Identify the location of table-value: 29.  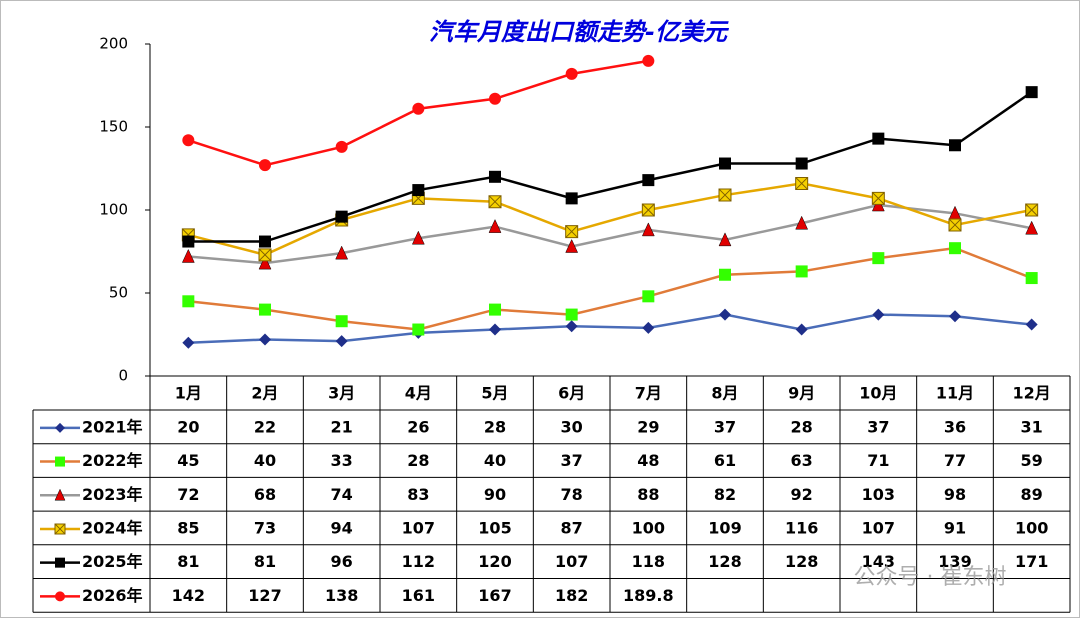
(648, 426).